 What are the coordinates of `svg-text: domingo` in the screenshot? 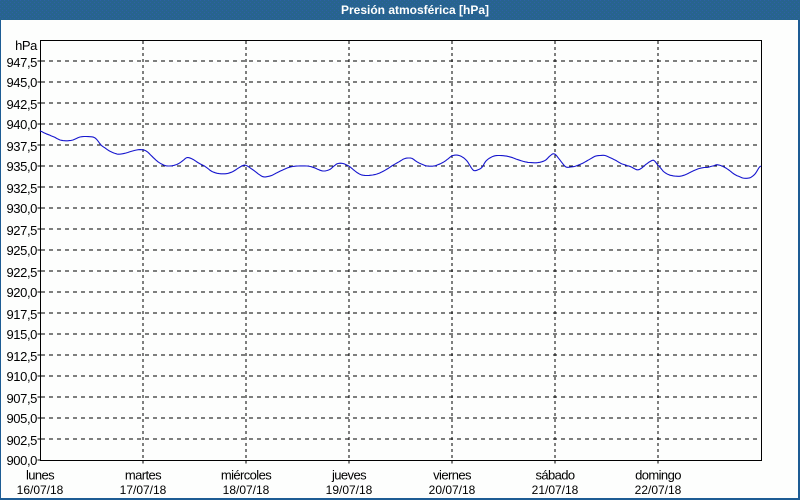 It's located at (658, 475).